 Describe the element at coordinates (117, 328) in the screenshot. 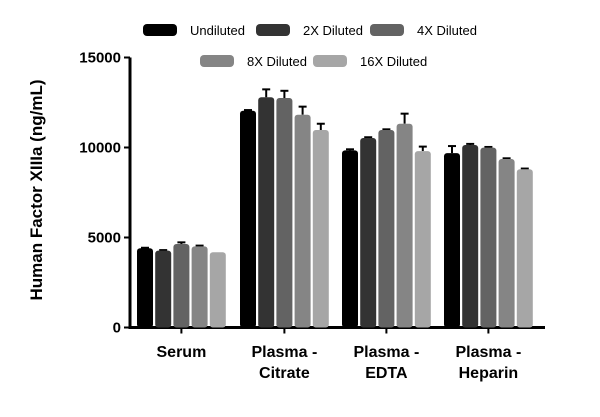

I see `y-tick-label: 0` at that location.